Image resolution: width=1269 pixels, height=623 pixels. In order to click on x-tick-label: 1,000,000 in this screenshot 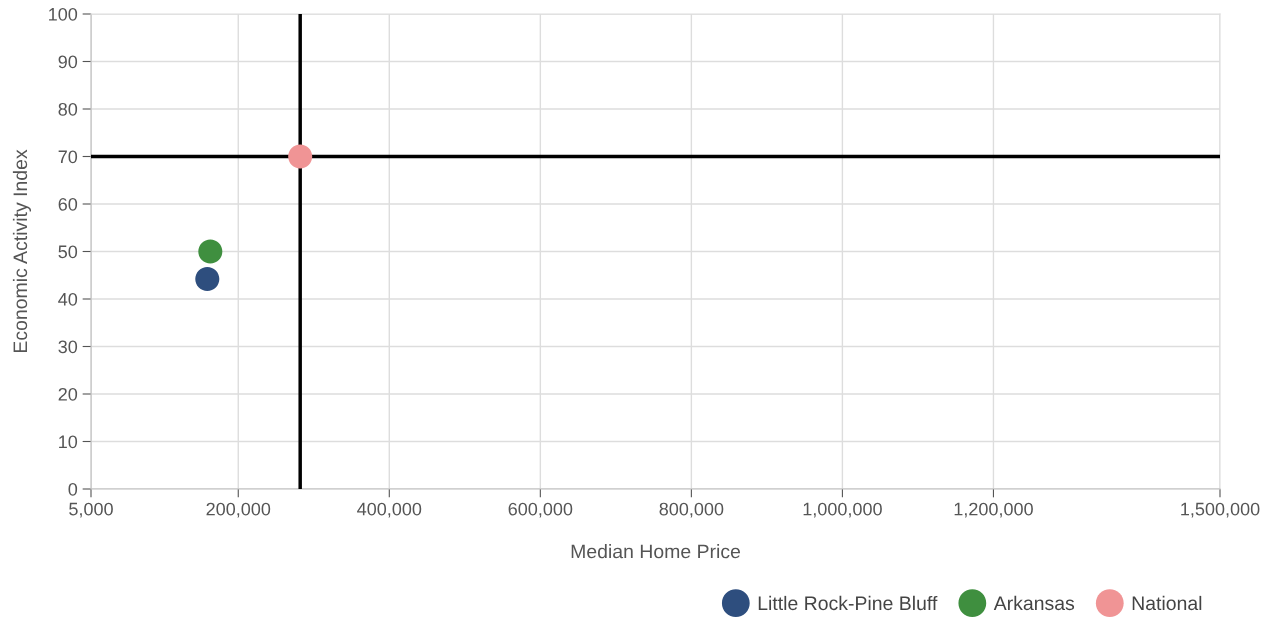, I will do `click(842, 510)`.